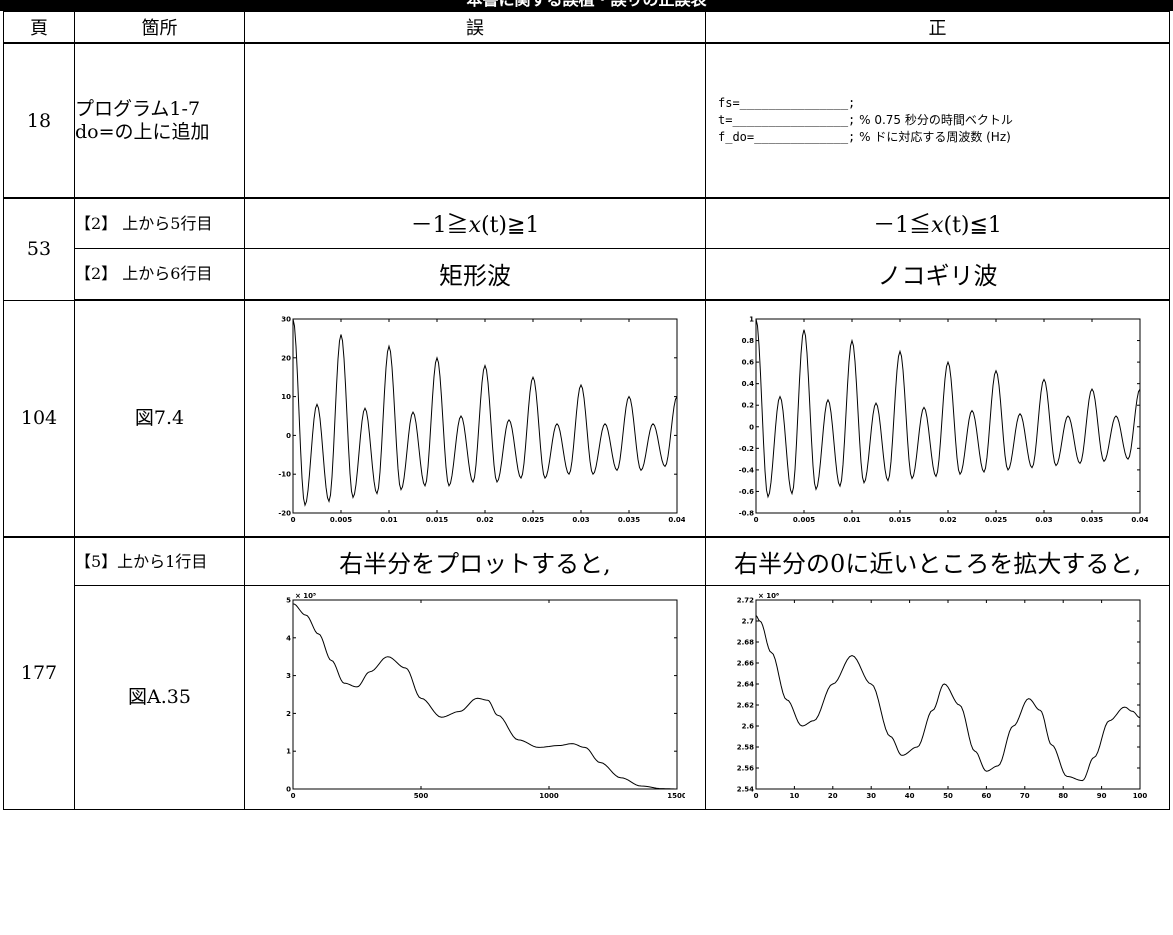  What do you see at coordinates (39, 418) in the screenshot?
I see `page-number: 104` at bounding box center [39, 418].